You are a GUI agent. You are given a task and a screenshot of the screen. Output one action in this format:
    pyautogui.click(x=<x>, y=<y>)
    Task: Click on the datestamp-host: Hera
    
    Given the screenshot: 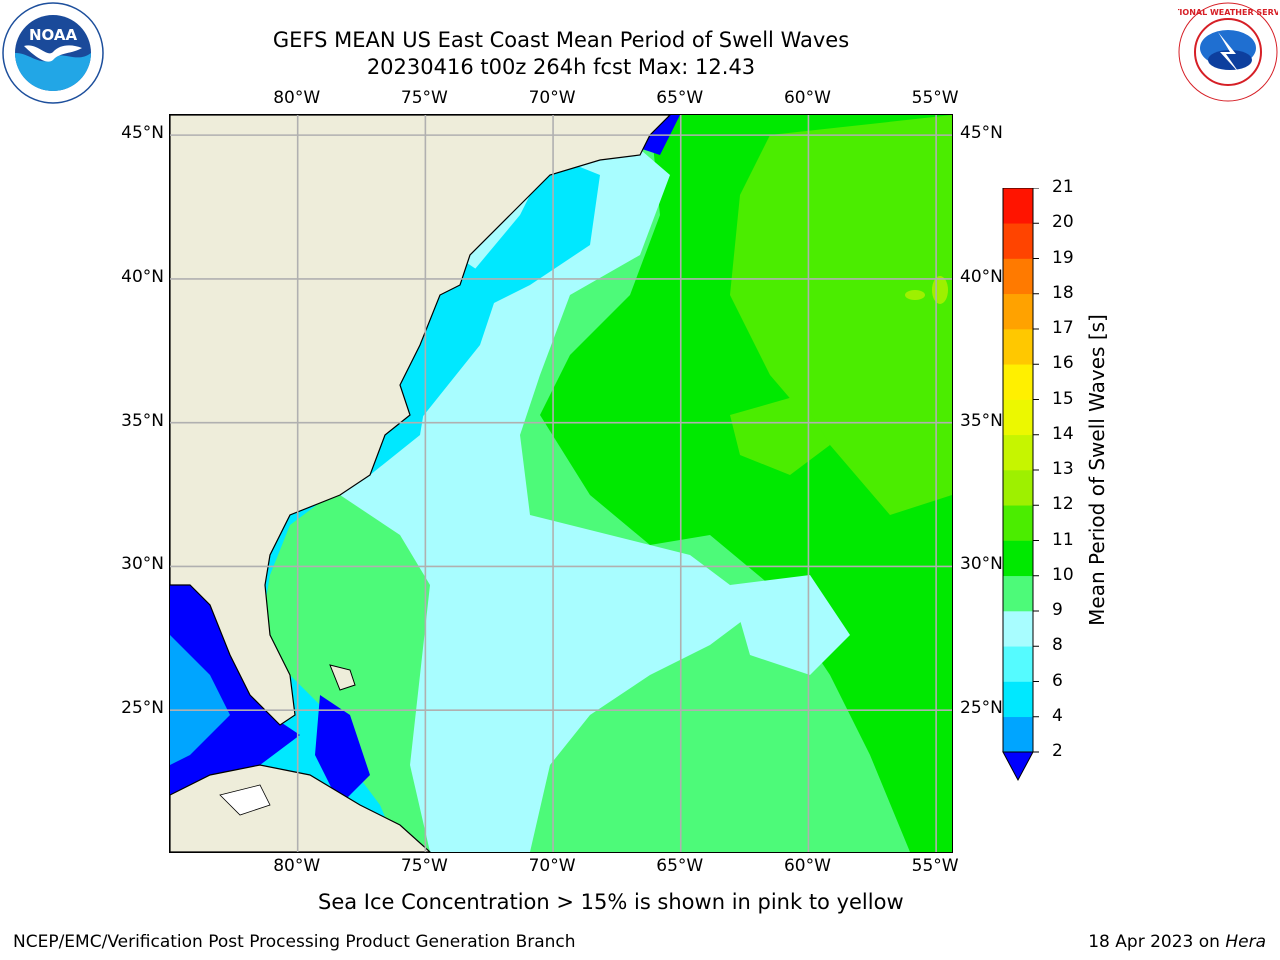 What is the action you would take?
    pyautogui.click(x=1245, y=942)
    